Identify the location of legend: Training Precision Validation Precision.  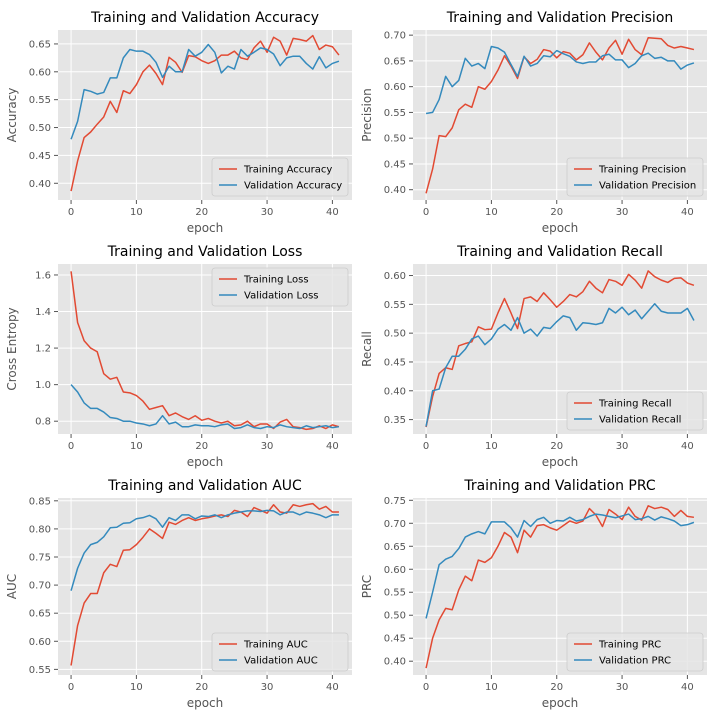
(635, 177).